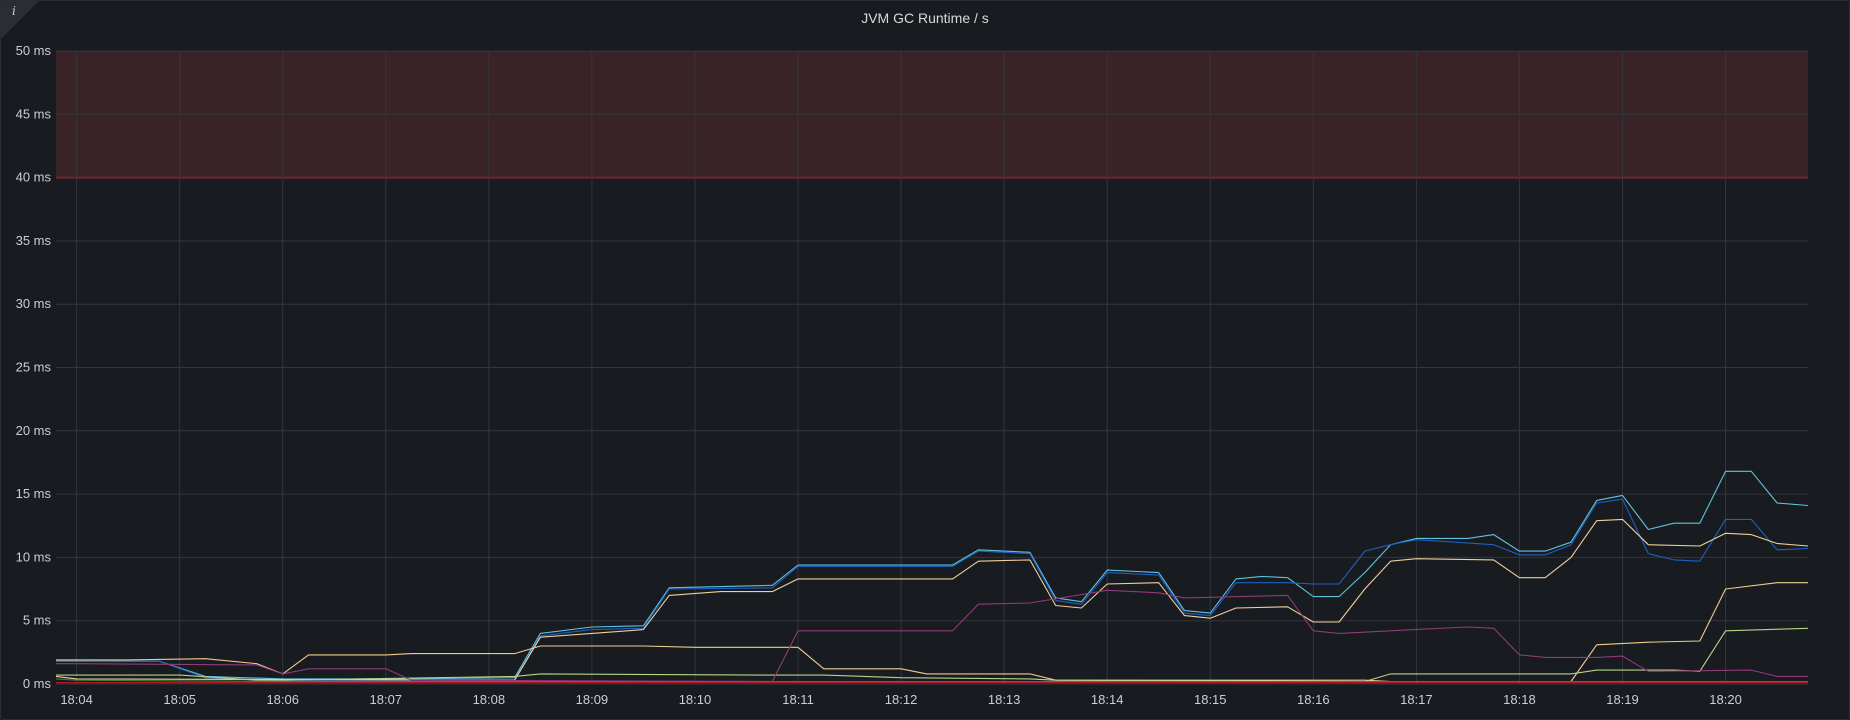 Image resolution: width=1850 pixels, height=720 pixels. I want to click on y-tick-label: 35 ms, so click(34, 240).